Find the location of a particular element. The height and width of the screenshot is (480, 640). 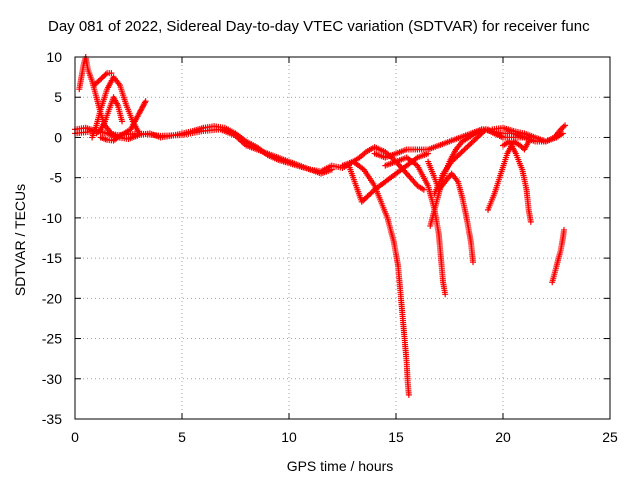

x-tick-label: 5 is located at coordinates (182, 437).